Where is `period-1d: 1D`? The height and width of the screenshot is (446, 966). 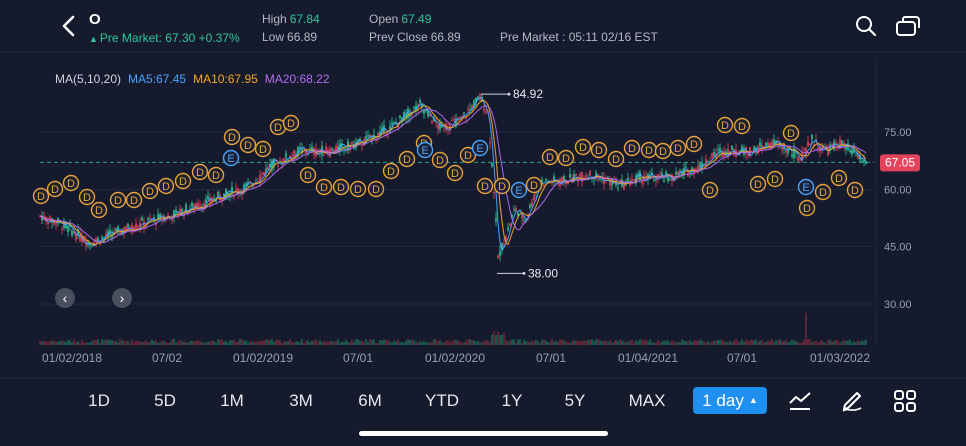 period-1d: 1D is located at coordinates (99, 400).